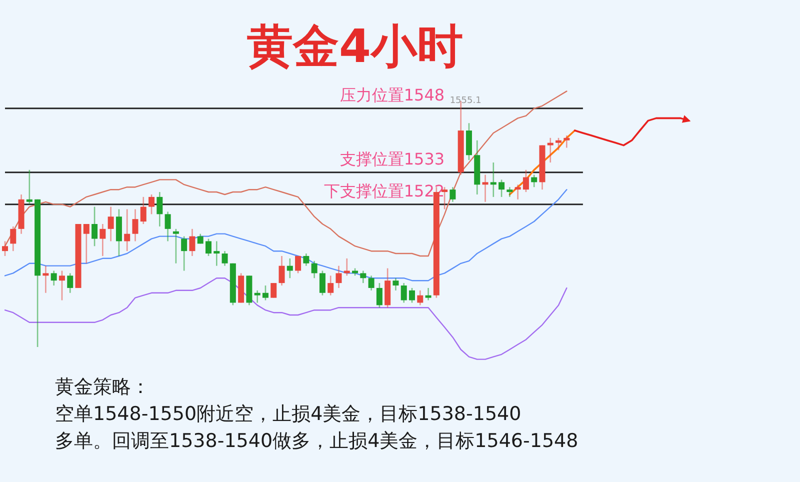  Describe the element at coordinates (392, 158) in the screenshot. I see `ref-line-label: 支撑位置1533` at that location.